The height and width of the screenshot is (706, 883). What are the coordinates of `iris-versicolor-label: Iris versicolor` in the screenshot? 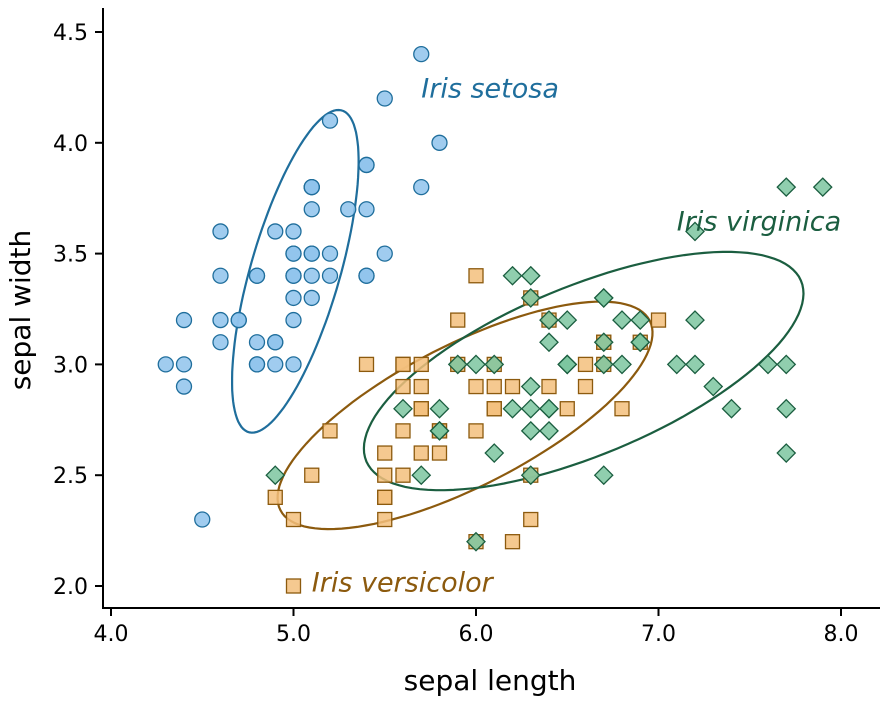 It's located at (403, 583).